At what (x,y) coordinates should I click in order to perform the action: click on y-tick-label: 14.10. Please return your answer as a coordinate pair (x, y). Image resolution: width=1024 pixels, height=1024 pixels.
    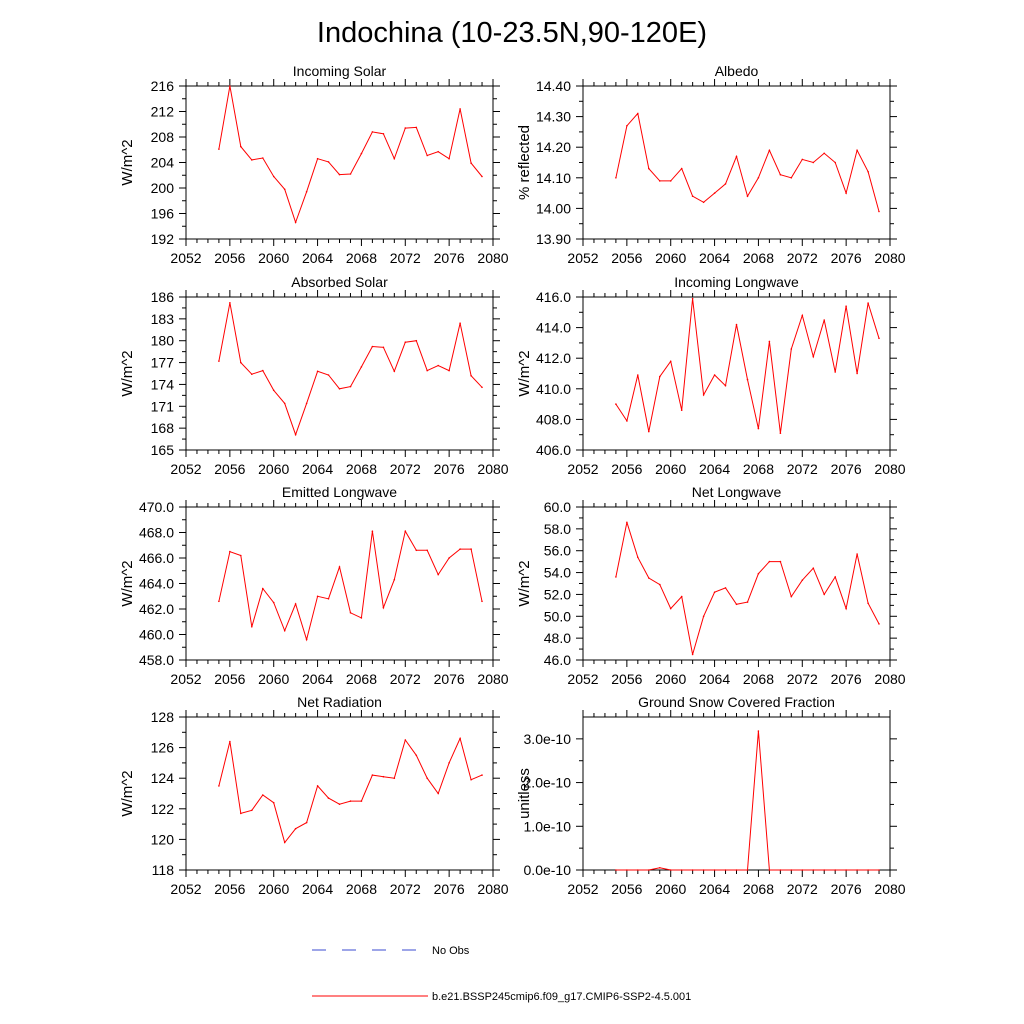
    Looking at the image, I should click on (553, 178).